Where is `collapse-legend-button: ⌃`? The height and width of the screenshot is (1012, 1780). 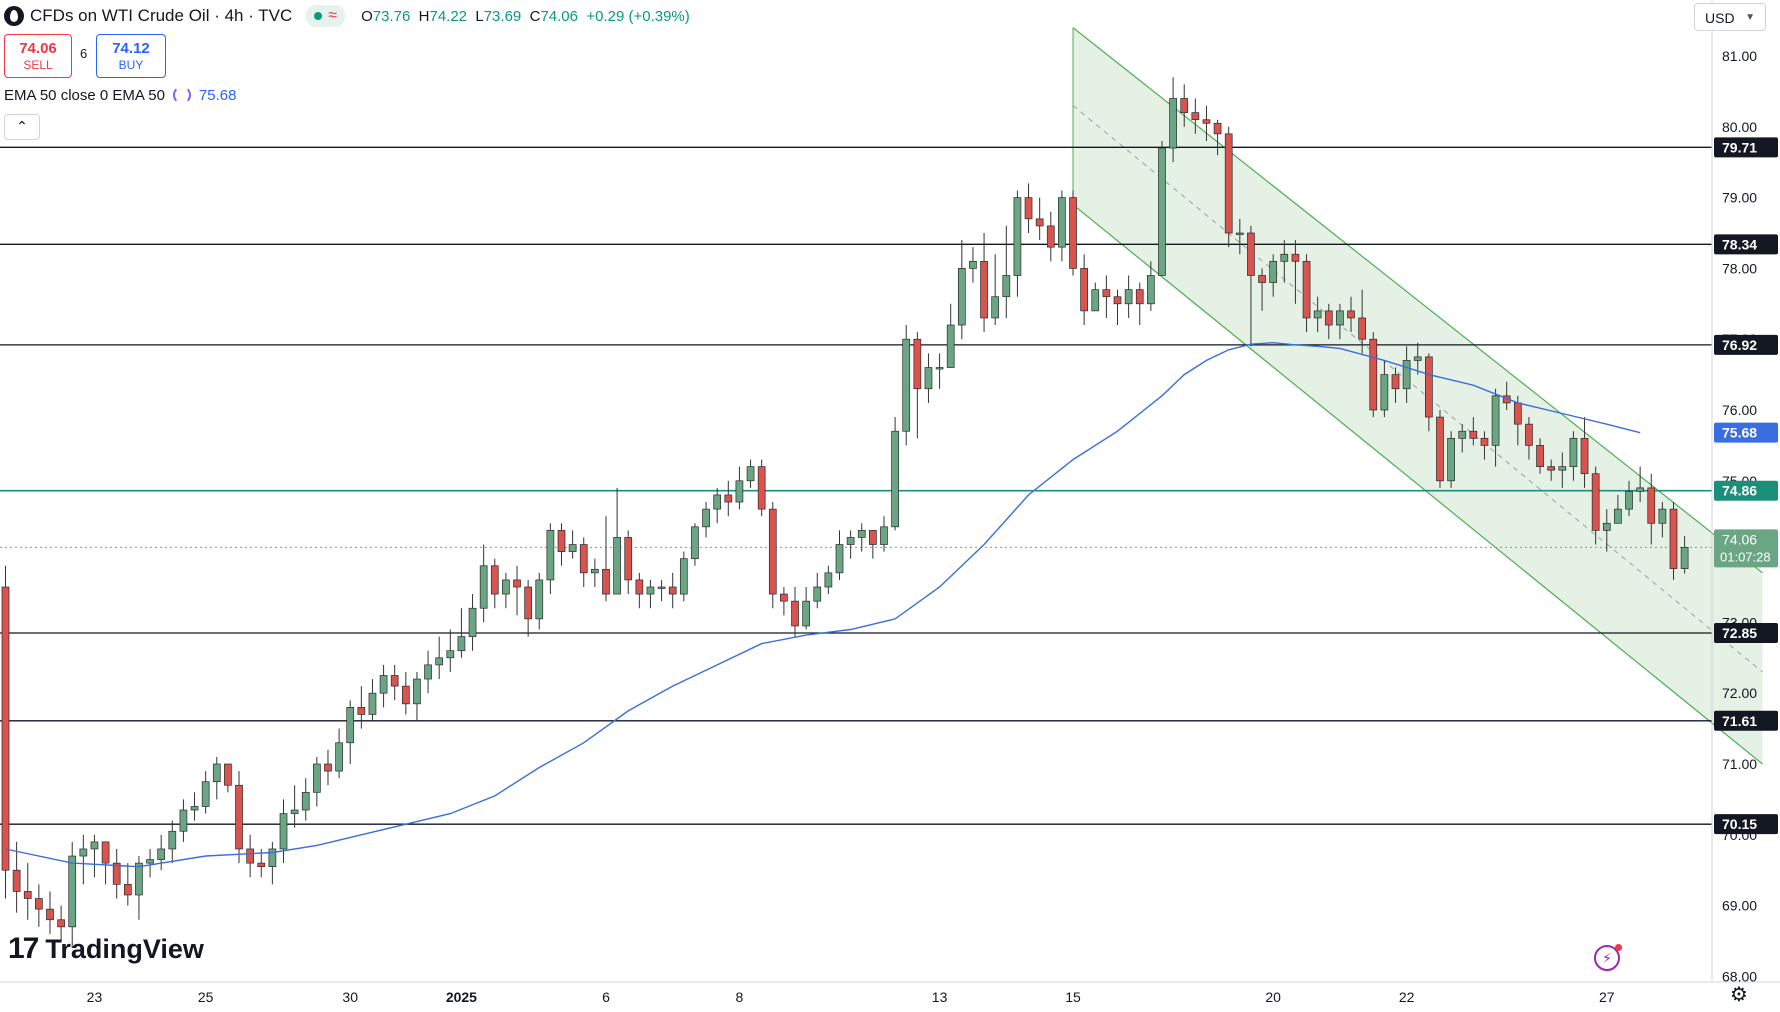
collapse-legend-button: ⌃ is located at coordinates (22, 127).